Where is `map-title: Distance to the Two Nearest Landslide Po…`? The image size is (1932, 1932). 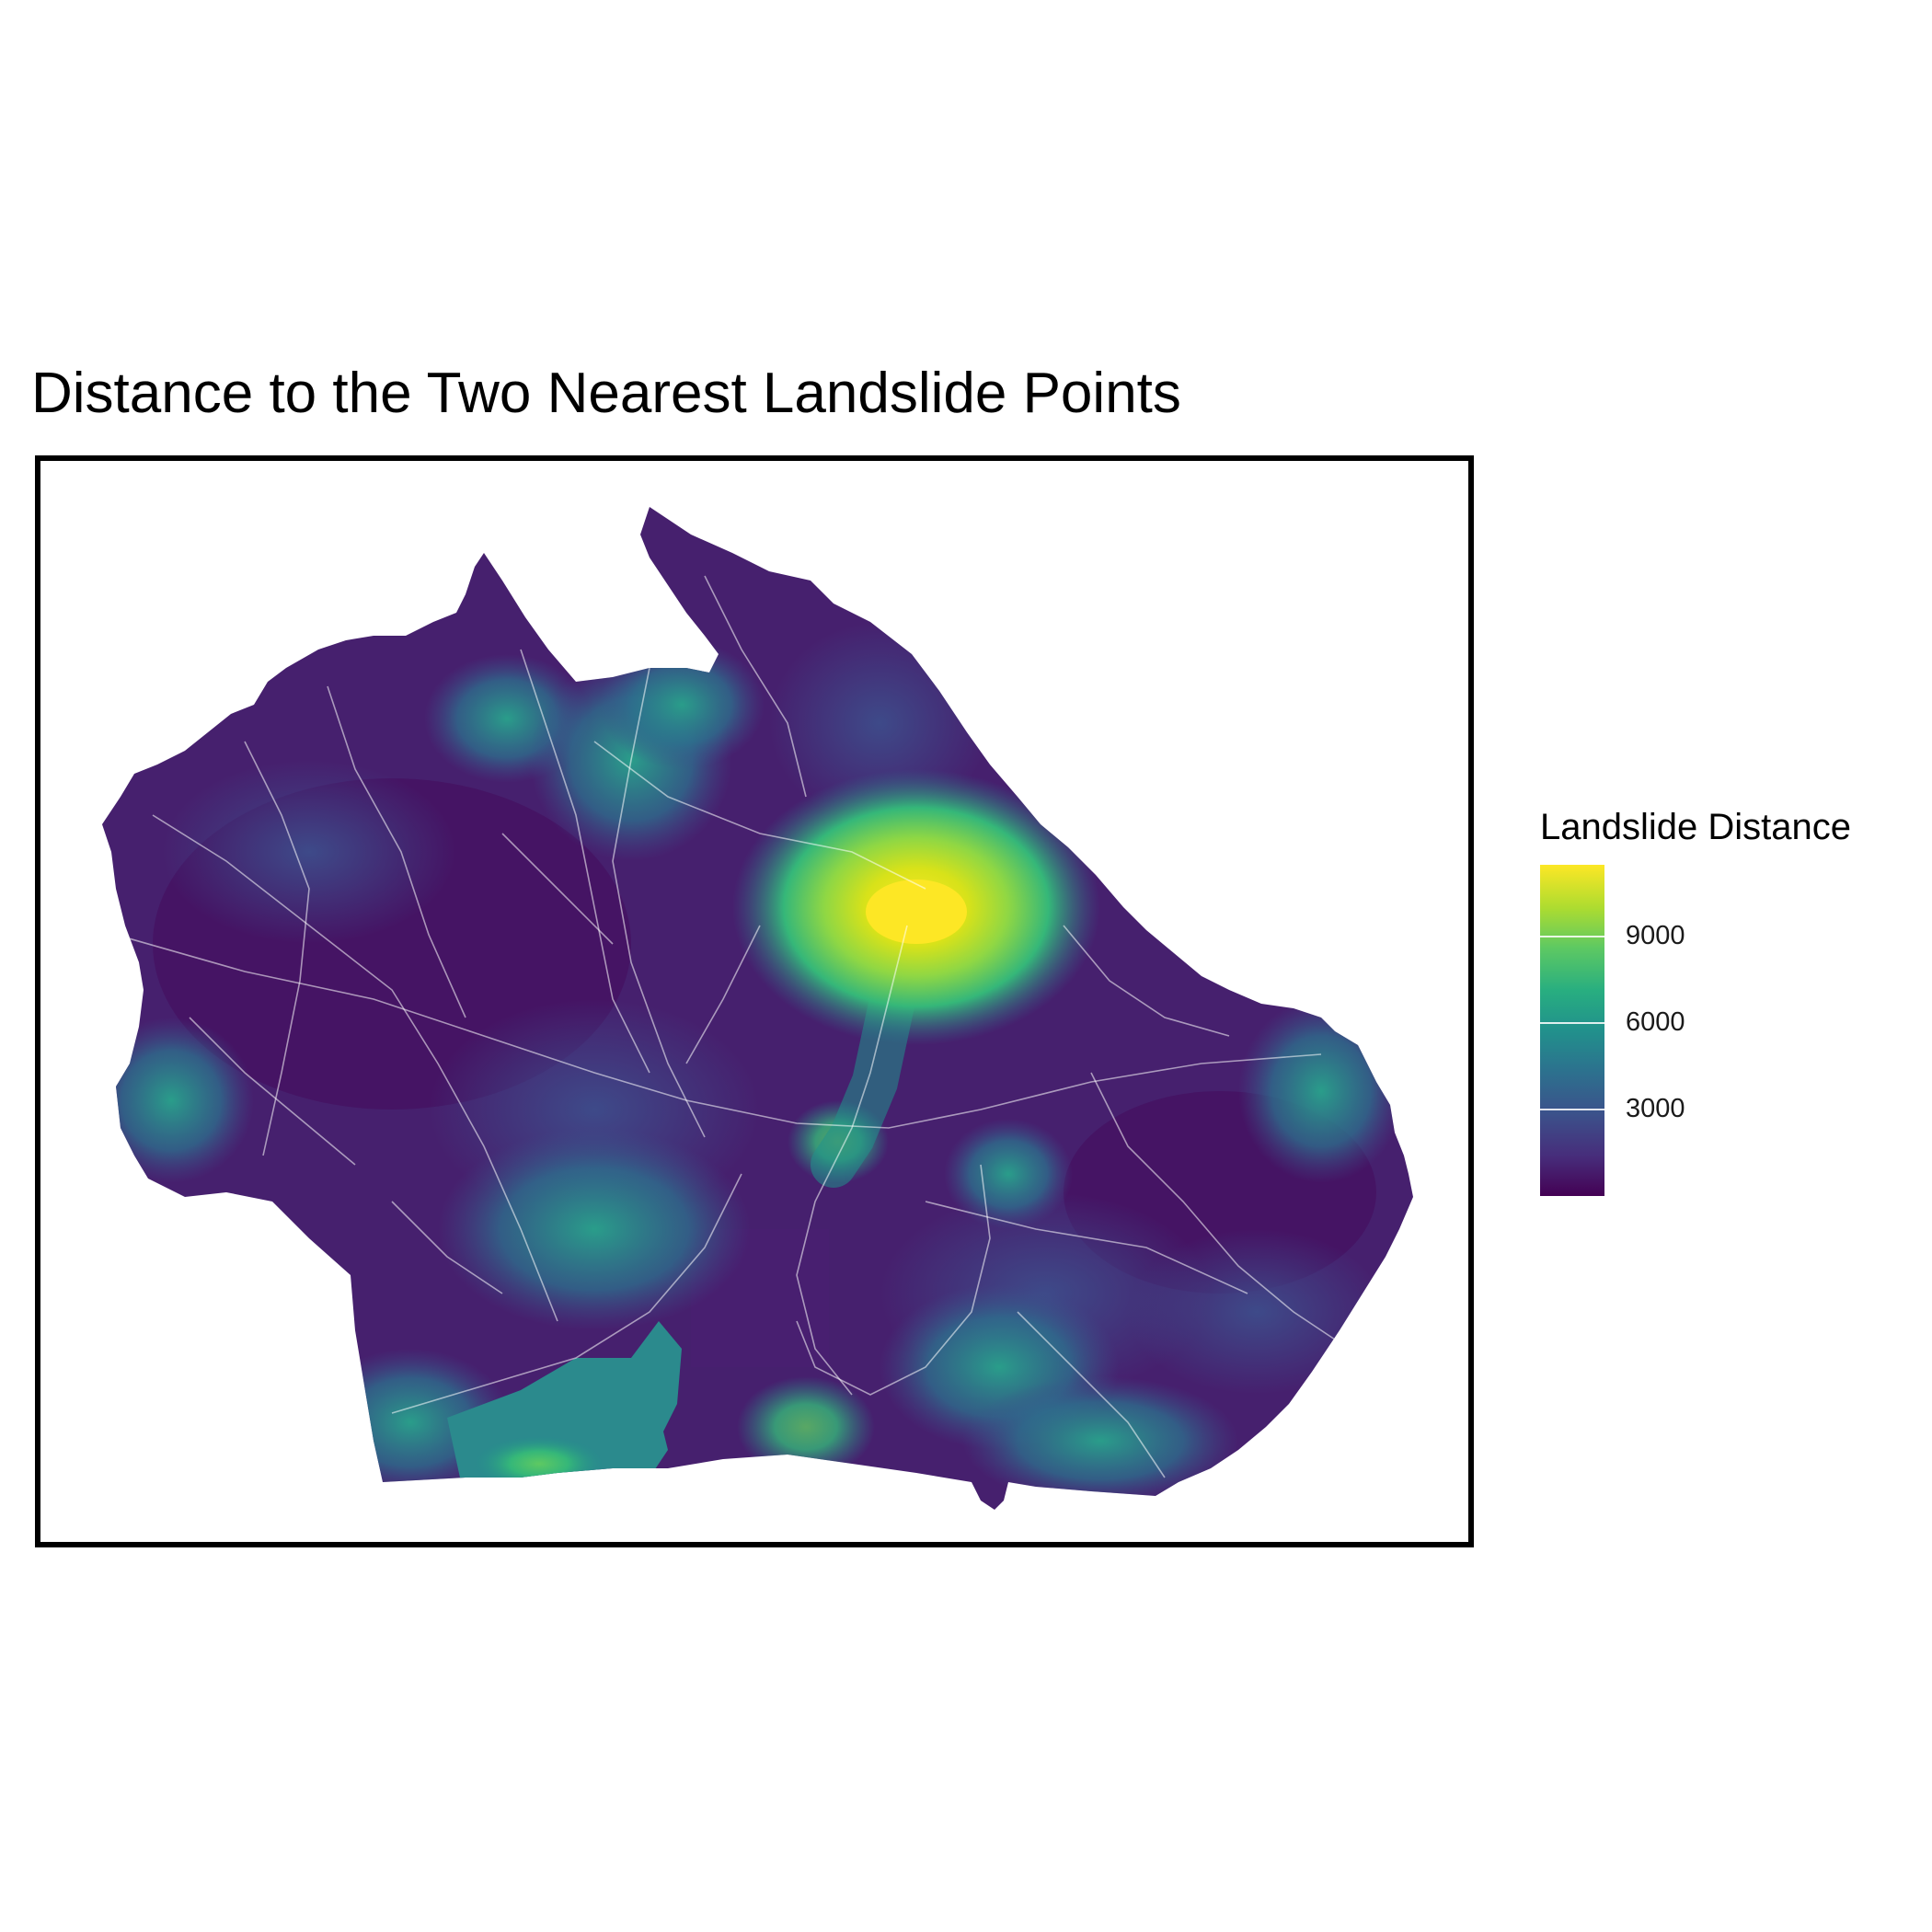 map-title: Distance to the Two Nearest Landslide Po… is located at coordinates (606, 393).